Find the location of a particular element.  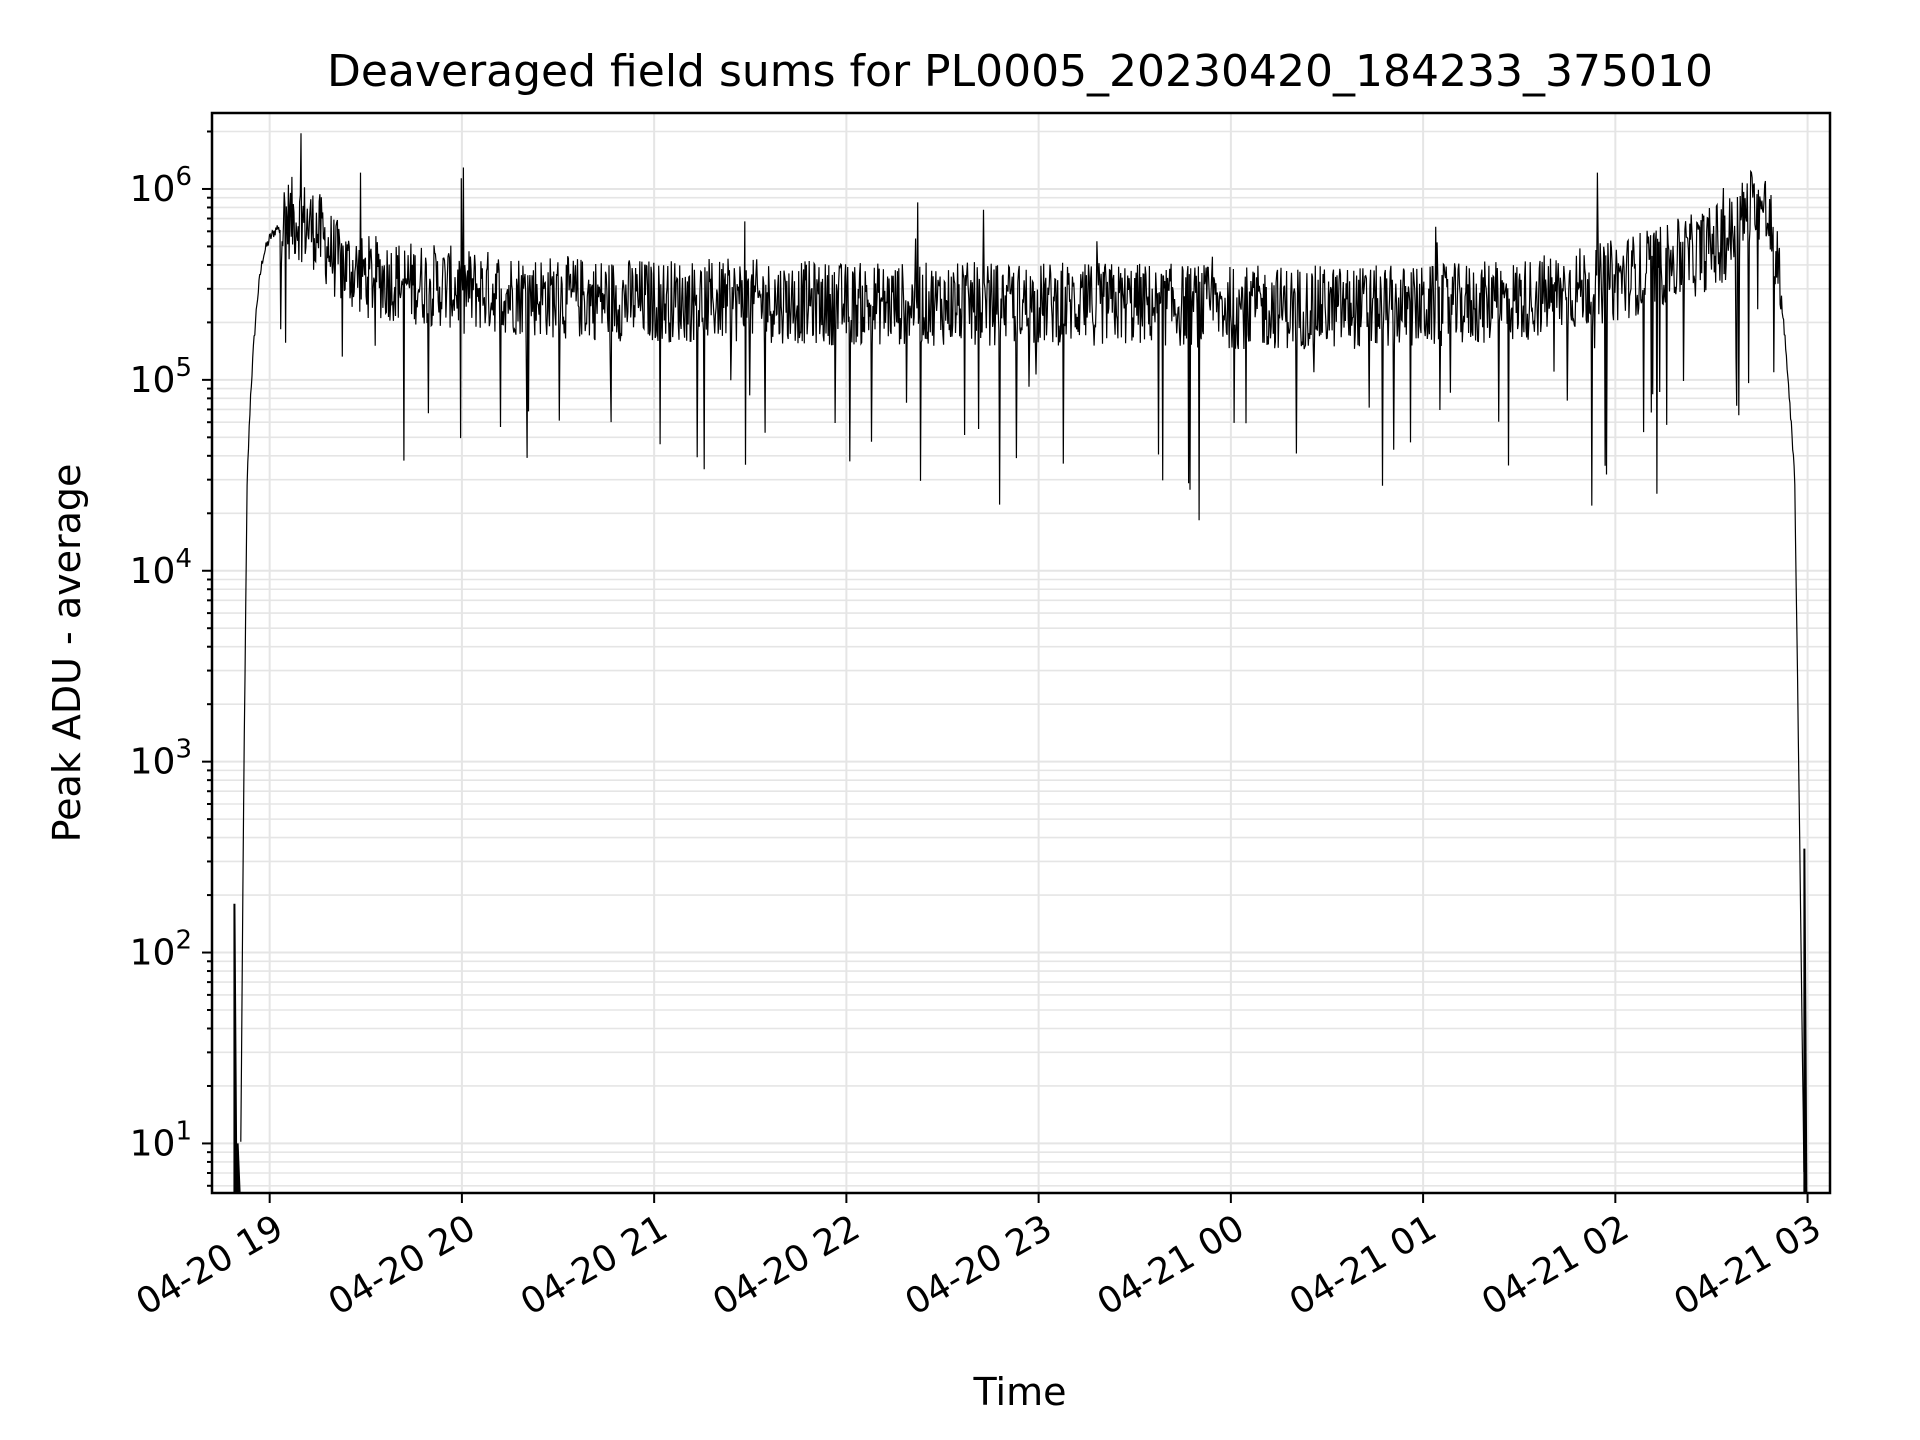

x-tick-label: 04-20 19 is located at coordinates (209, 1265).